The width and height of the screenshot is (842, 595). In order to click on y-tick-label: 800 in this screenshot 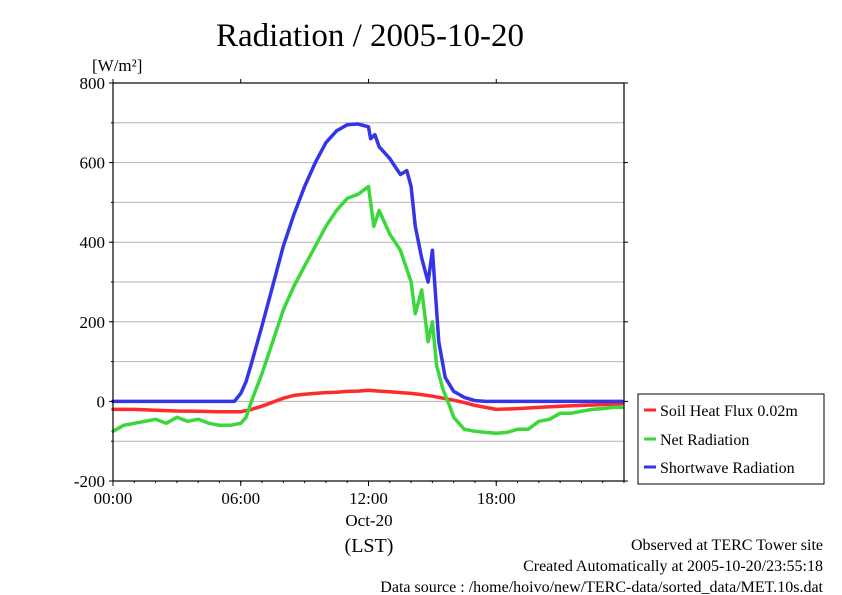, I will do `click(93, 83)`.